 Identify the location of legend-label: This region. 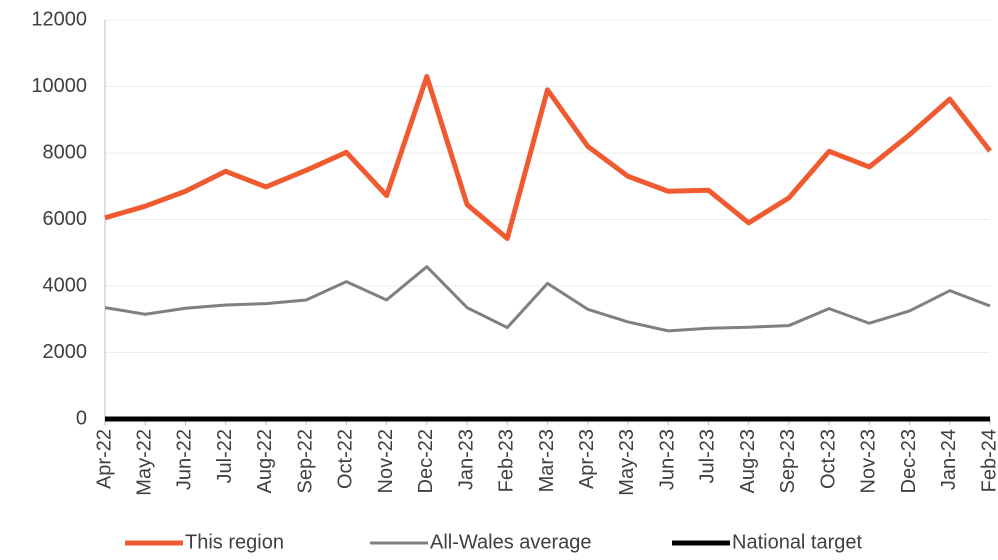
(234, 542).